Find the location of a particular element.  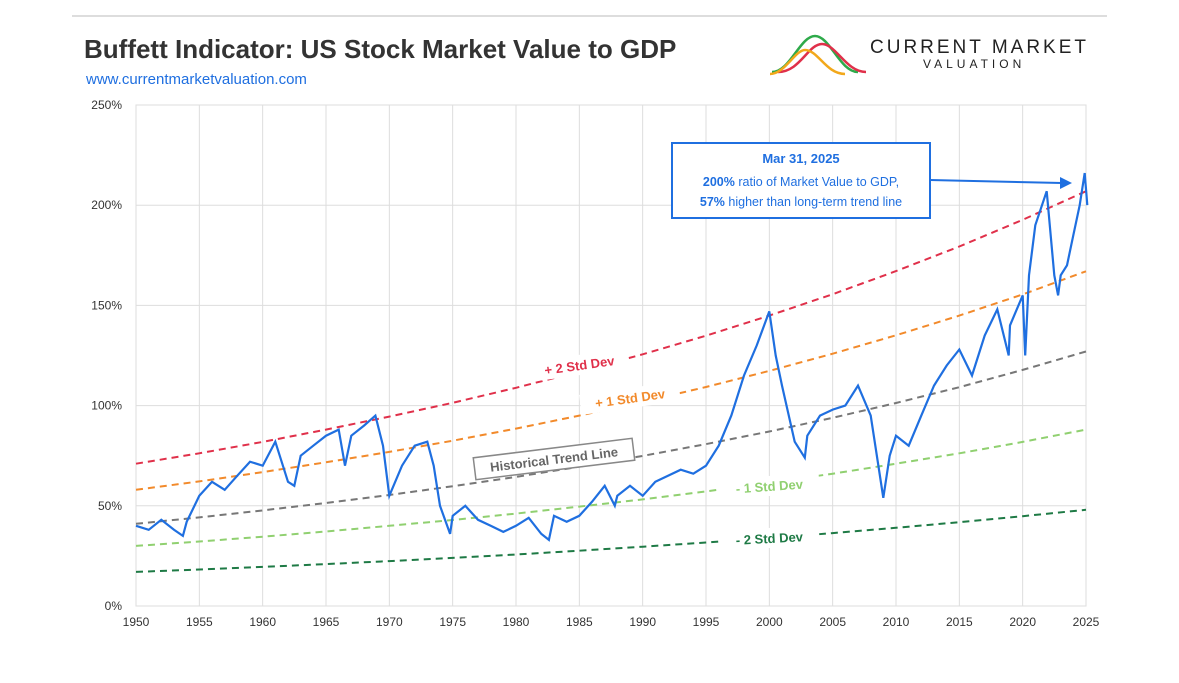

y-tick-label: 100% is located at coordinates (106, 406).